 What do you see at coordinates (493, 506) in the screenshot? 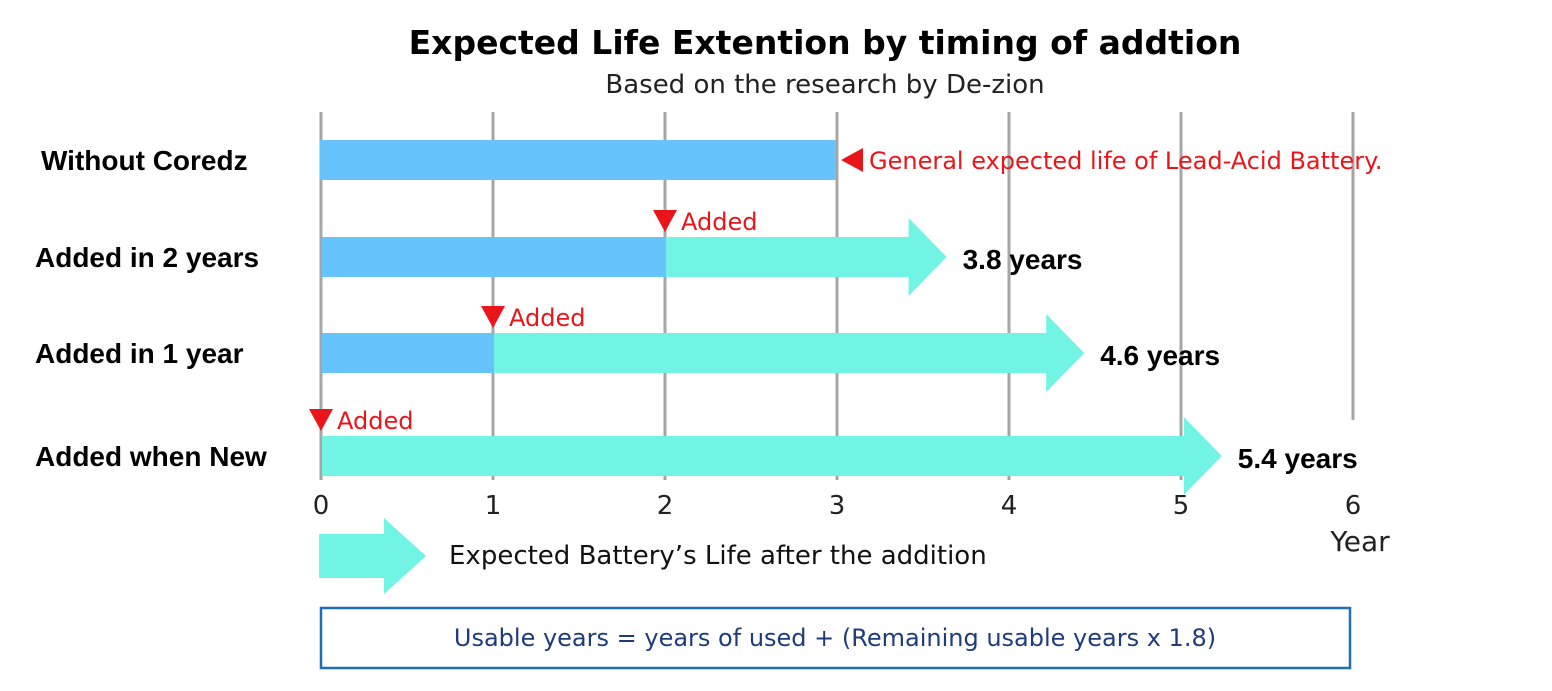
I see `x-tick-label-1: 1` at bounding box center [493, 506].